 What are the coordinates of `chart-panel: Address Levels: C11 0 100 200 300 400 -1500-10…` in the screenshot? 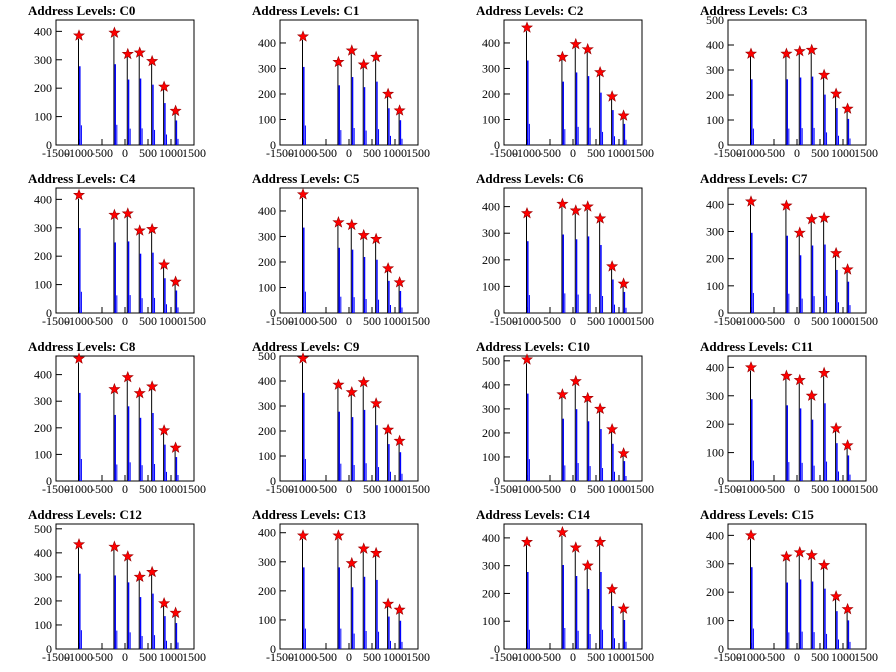 It's located at (789, 417).